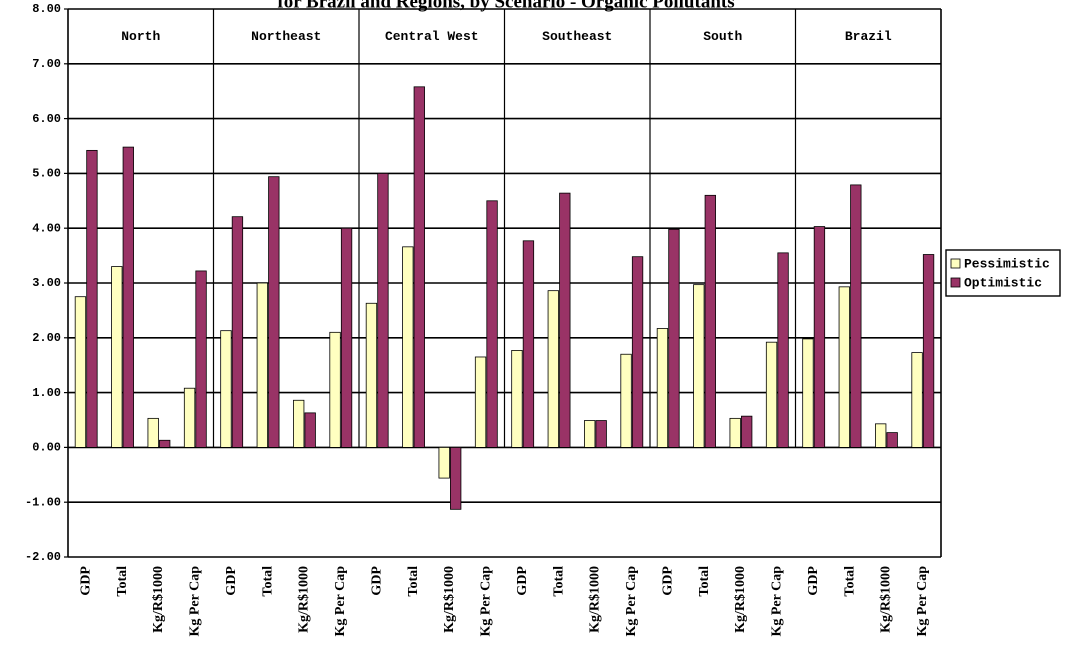  What do you see at coordinates (46, 228) in the screenshot?
I see `y-tick-label: 4.00` at bounding box center [46, 228].